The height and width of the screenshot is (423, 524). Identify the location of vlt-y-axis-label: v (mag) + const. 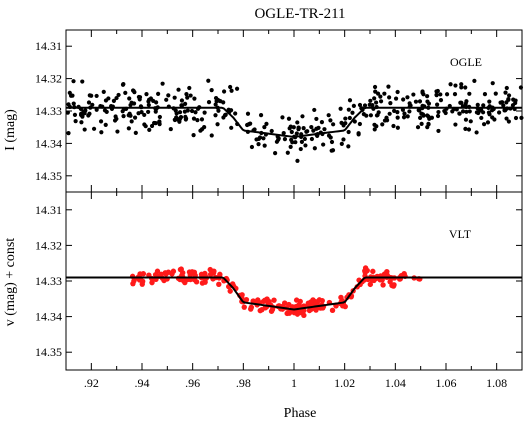
(10, 282).